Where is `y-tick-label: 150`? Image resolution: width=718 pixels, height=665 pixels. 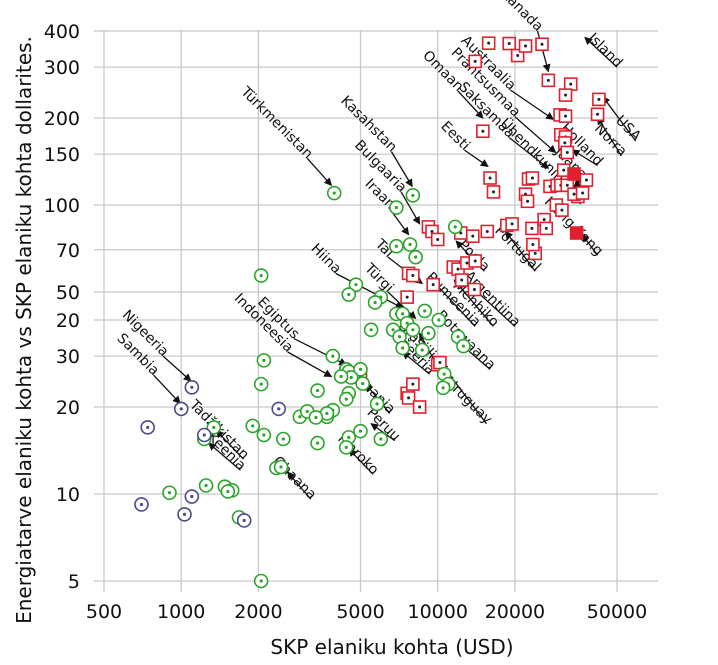
y-tick-label: 150 is located at coordinates (62, 155).